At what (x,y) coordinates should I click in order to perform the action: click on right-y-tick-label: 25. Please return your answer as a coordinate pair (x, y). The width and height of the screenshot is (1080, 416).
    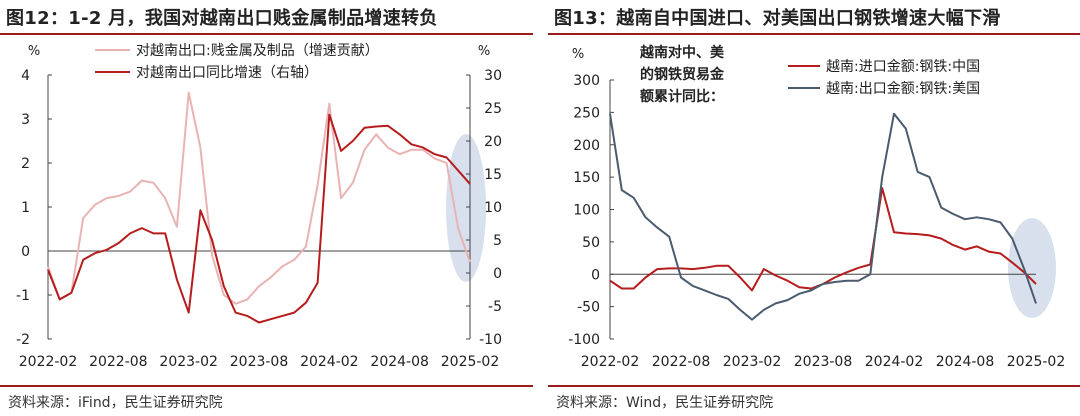
    Looking at the image, I should click on (493, 109).